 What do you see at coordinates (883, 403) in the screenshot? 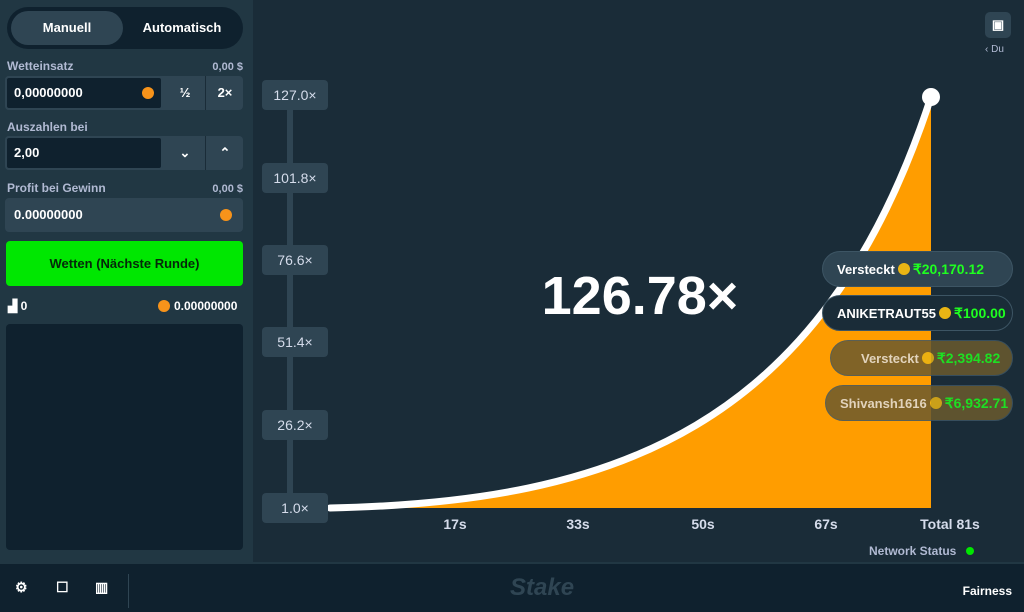
I see `name: Shivansh1616` at bounding box center [883, 403].